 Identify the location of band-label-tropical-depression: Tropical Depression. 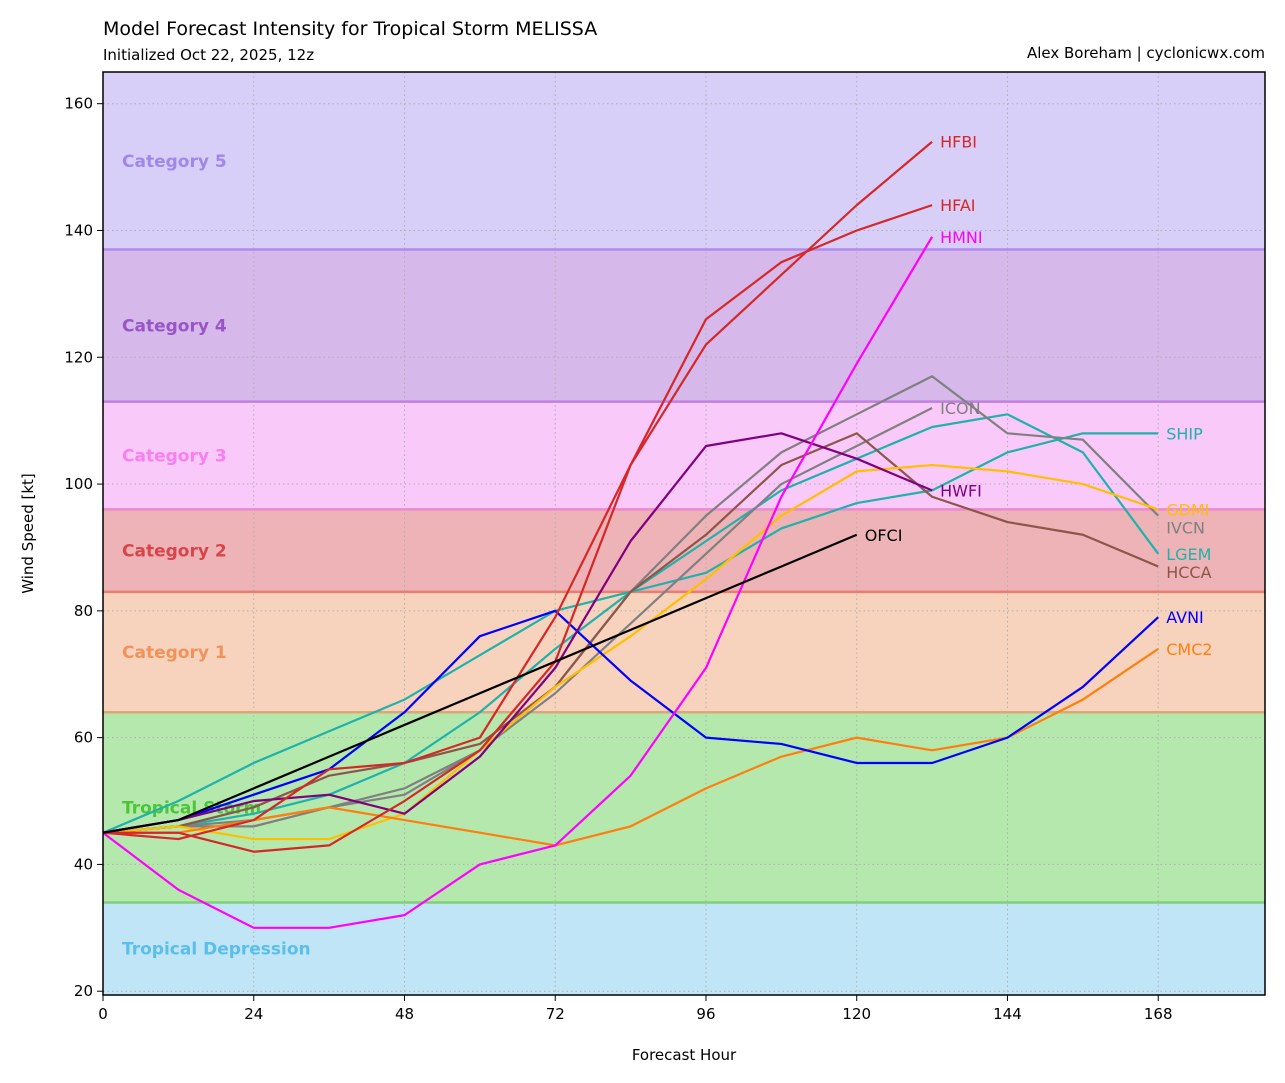
(216, 950).